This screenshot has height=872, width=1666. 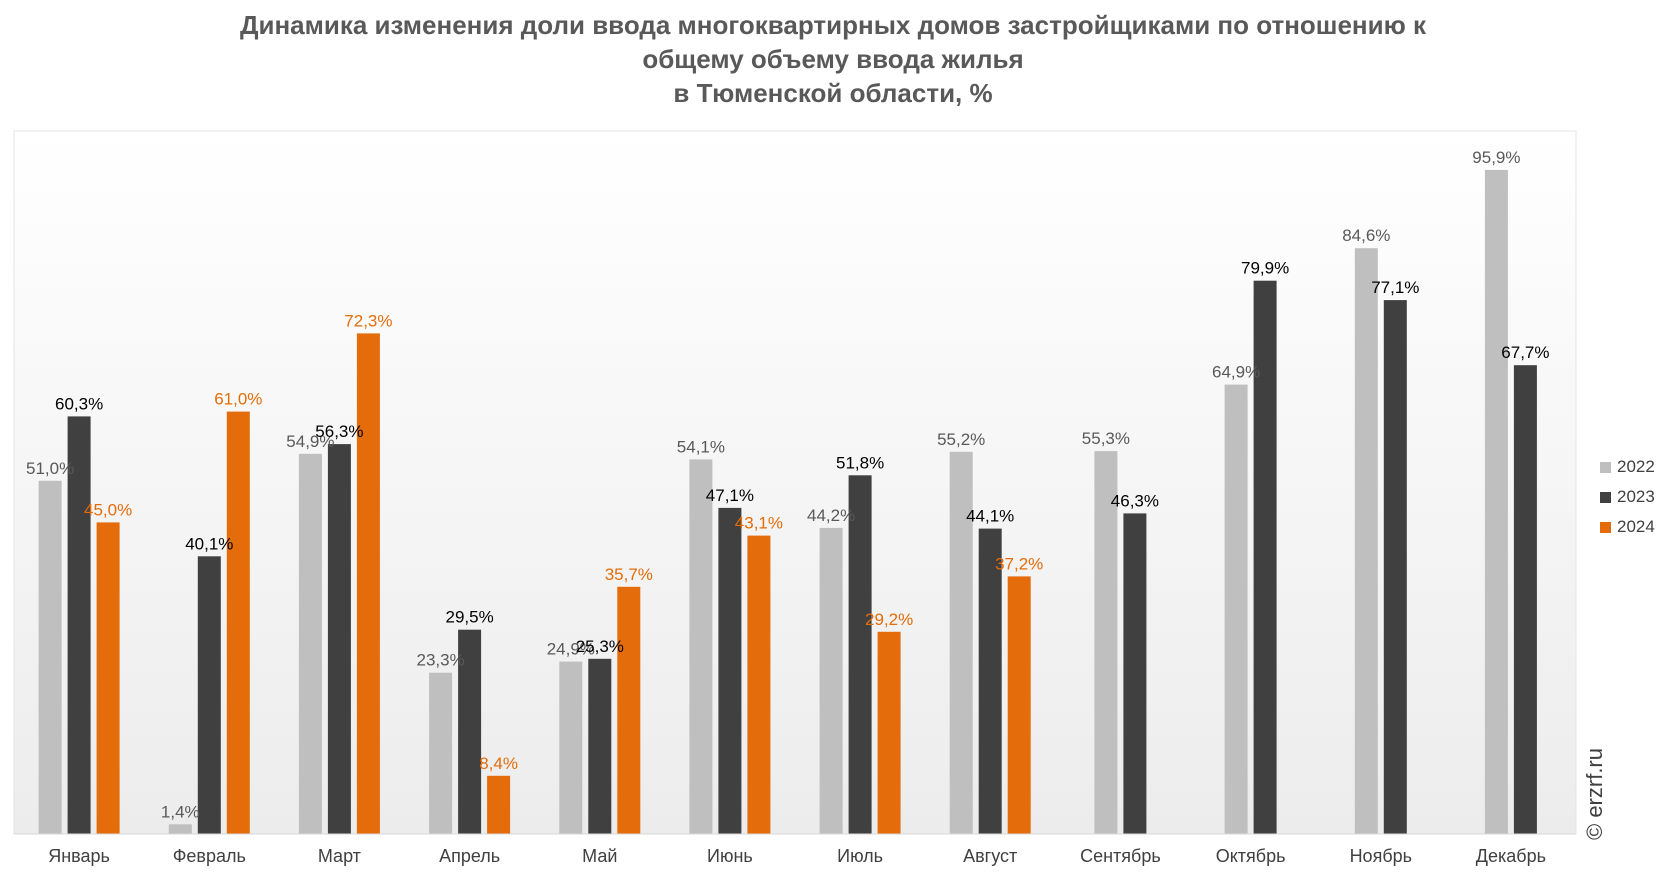 What do you see at coordinates (701, 446) in the screenshot?
I see `data-label-2022-6: 54,1%` at bounding box center [701, 446].